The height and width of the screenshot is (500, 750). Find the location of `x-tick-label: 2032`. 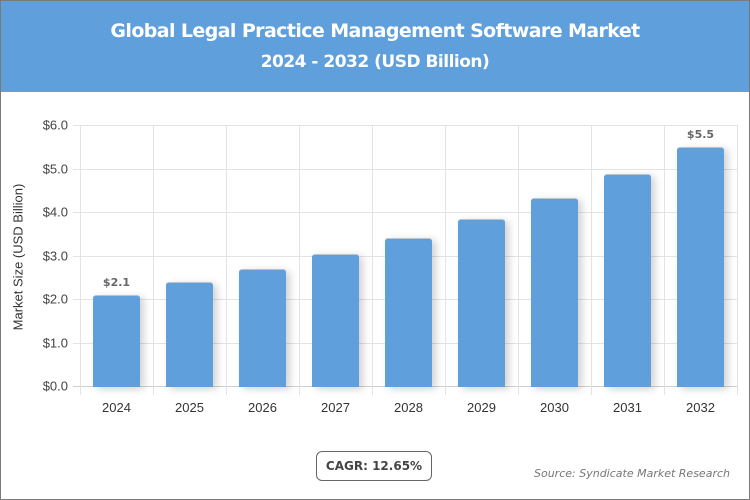

x-tick-label: 2032 is located at coordinates (700, 407).